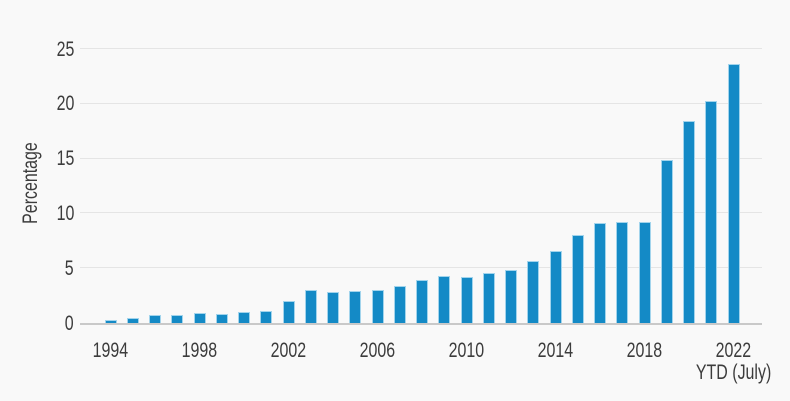  What do you see at coordinates (110, 321) in the screenshot?
I see `bar-1994` at bounding box center [110, 321].